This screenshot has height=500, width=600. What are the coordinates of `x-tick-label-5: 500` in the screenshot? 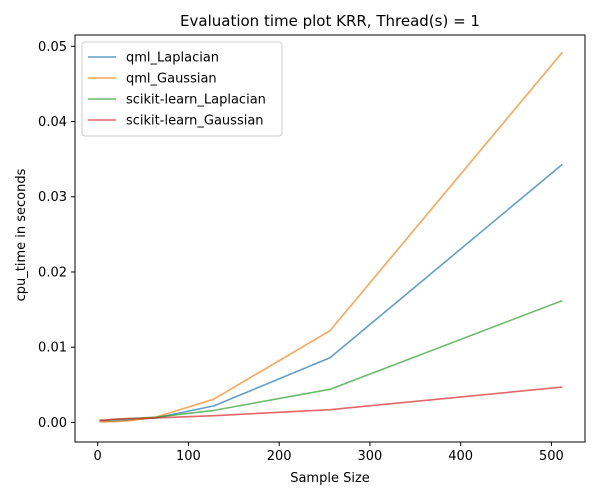 It's located at (551, 456).